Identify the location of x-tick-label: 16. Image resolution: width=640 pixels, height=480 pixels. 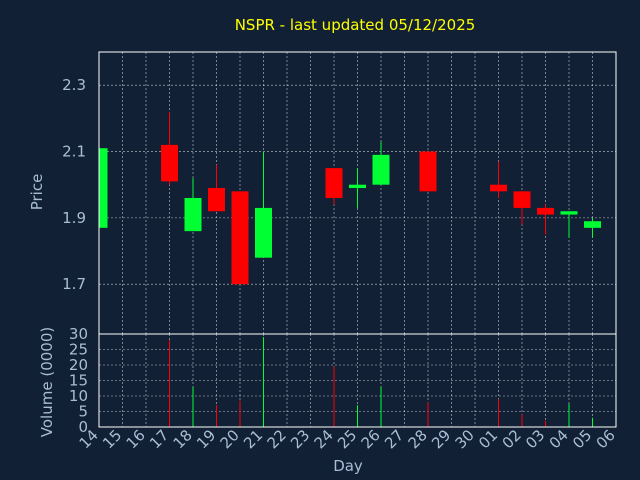
(136, 439).